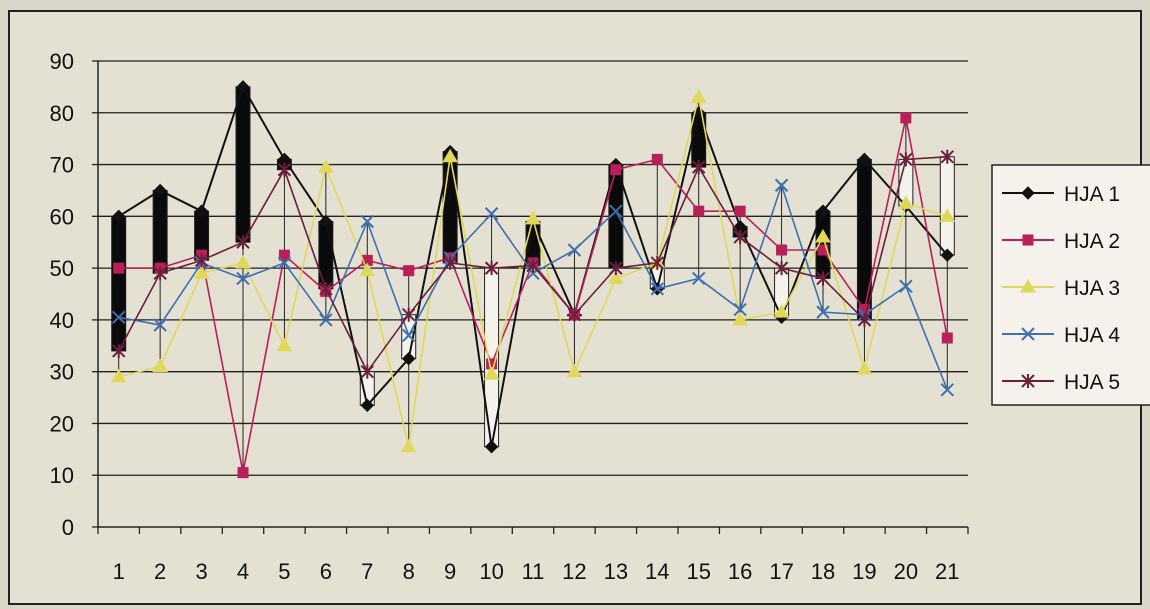  I want to click on x-tick-label: 13, so click(616, 571).